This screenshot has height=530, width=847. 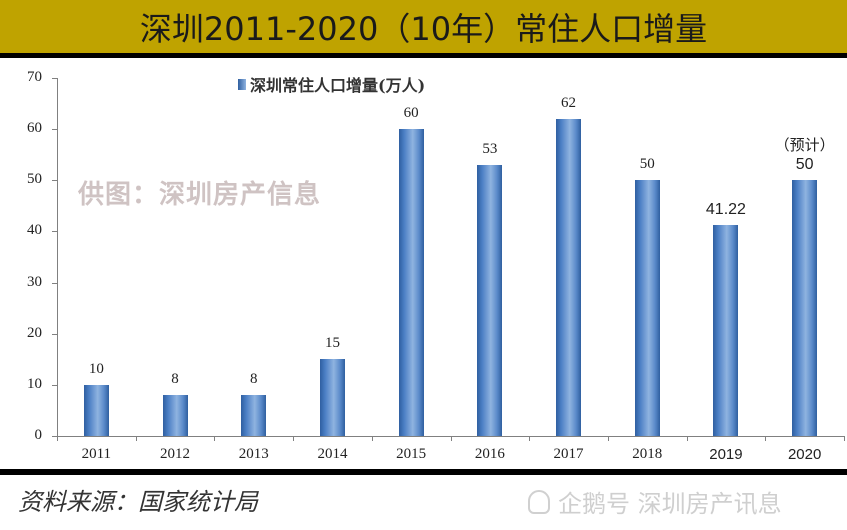 I want to click on y-tick-label: 70, so click(x=34, y=77).